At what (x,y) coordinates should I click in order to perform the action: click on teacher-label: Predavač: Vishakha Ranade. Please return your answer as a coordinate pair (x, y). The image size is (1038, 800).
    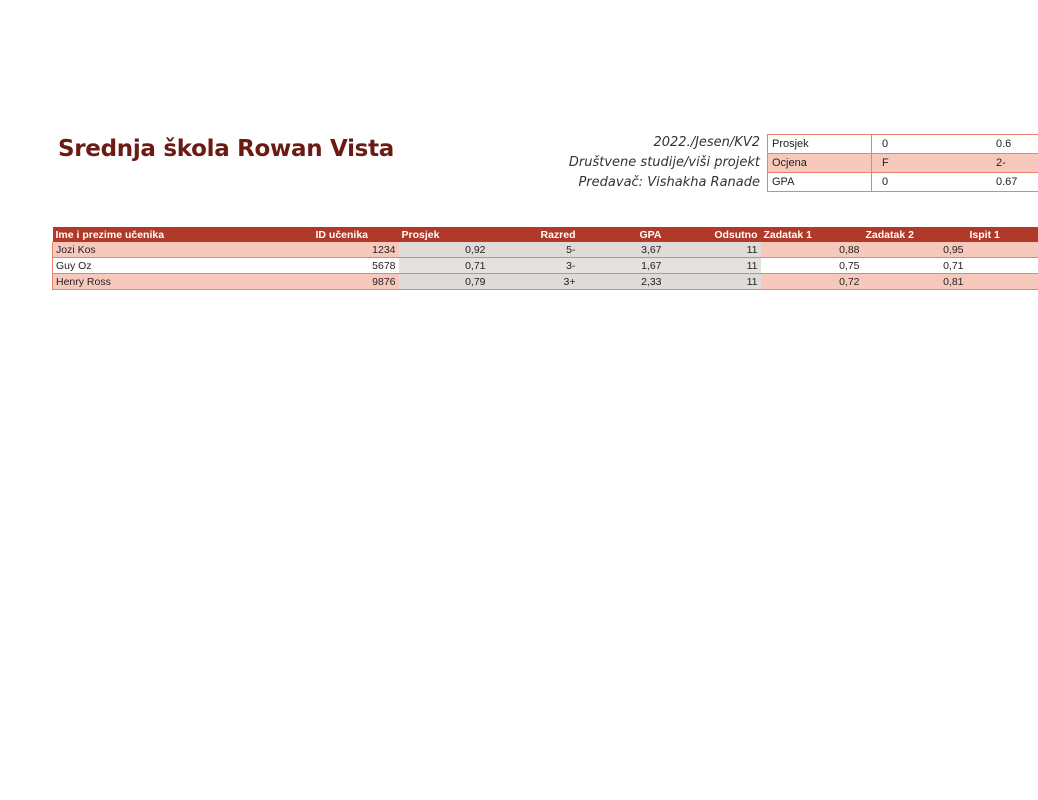
    Looking at the image, I should click on (669, 182).